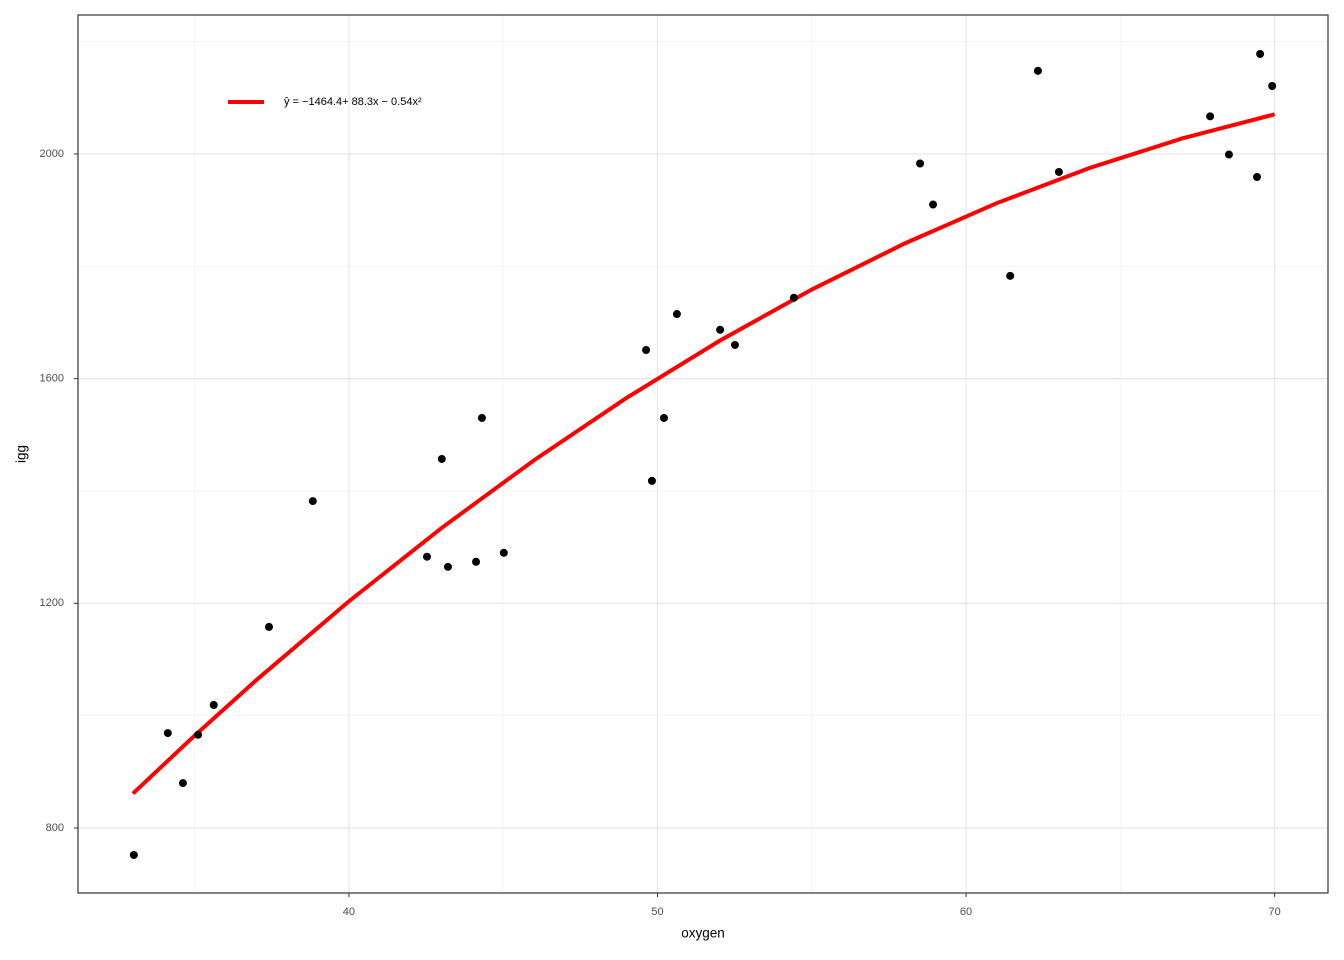 This screenshot has width=1344, height=960. I want to click on y-tick-label: 2000, so click(52, 154).